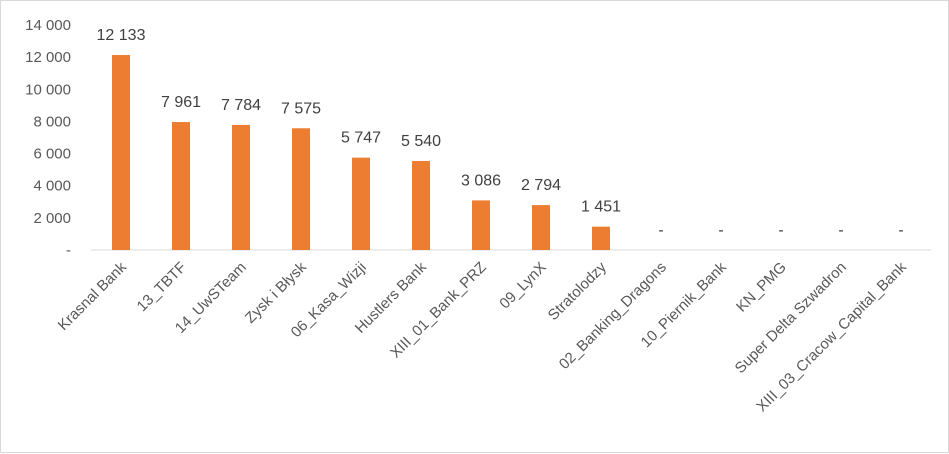  I want to click on x-category-label: Stratolodzy, so click(577, 290).